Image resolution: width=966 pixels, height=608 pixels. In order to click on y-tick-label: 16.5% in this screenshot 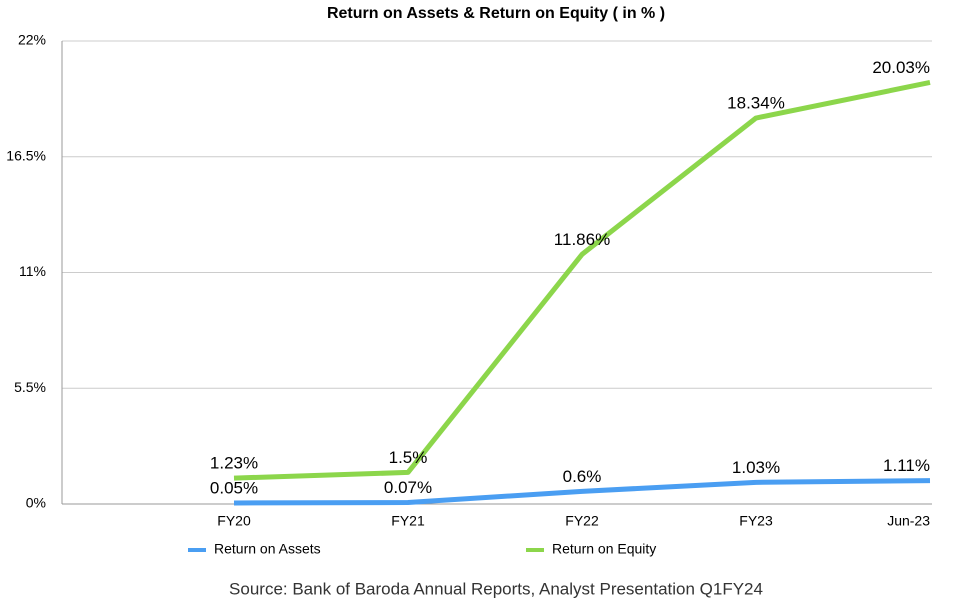, I will do `click(26, 155)`.